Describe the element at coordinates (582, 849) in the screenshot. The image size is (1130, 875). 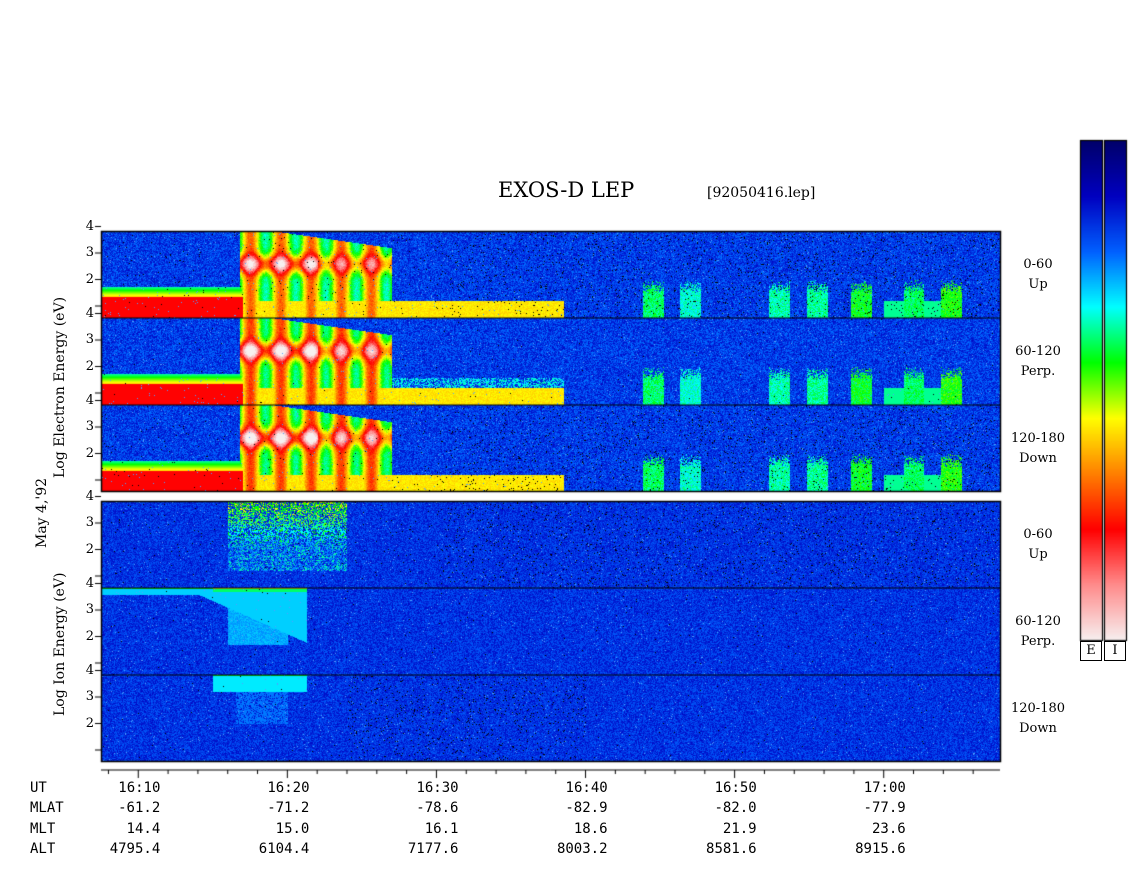
I see `ephemeris-alt-value: 8003.2` at that location.